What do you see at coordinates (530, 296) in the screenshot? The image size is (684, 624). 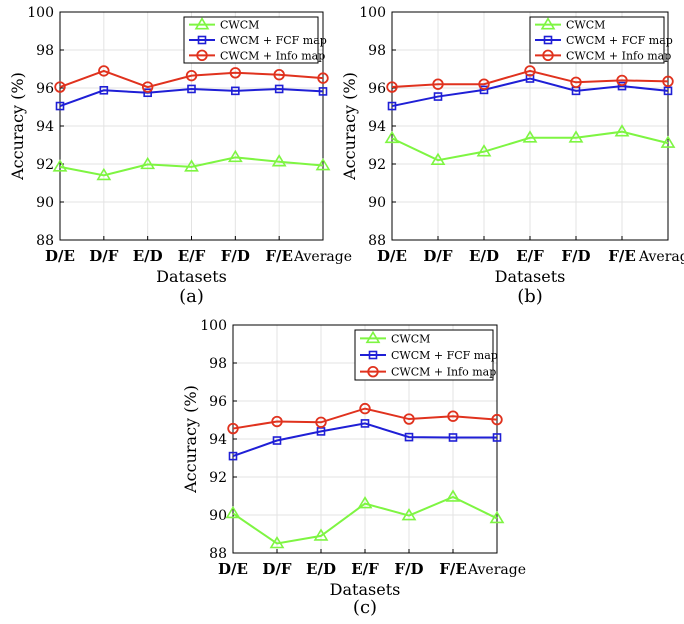 I see `panel-caption: (b)` at bounding box center [530, 296].